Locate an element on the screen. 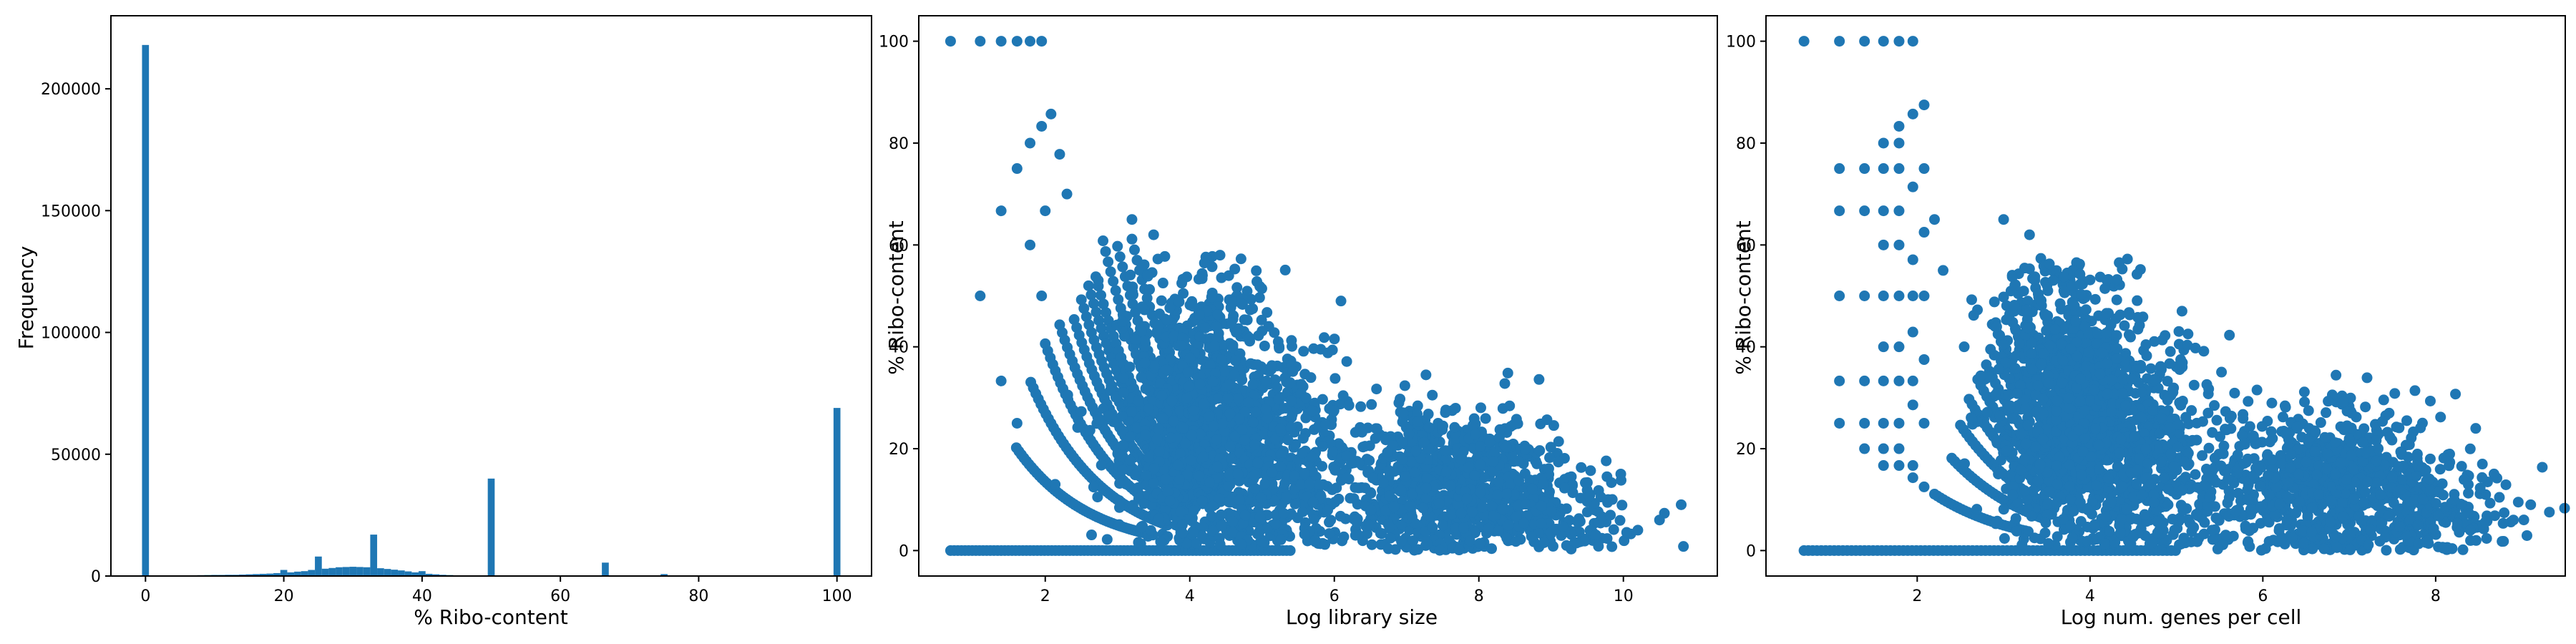  library-size-x-tick-label: 2 is located at coordinates (1045, 596).